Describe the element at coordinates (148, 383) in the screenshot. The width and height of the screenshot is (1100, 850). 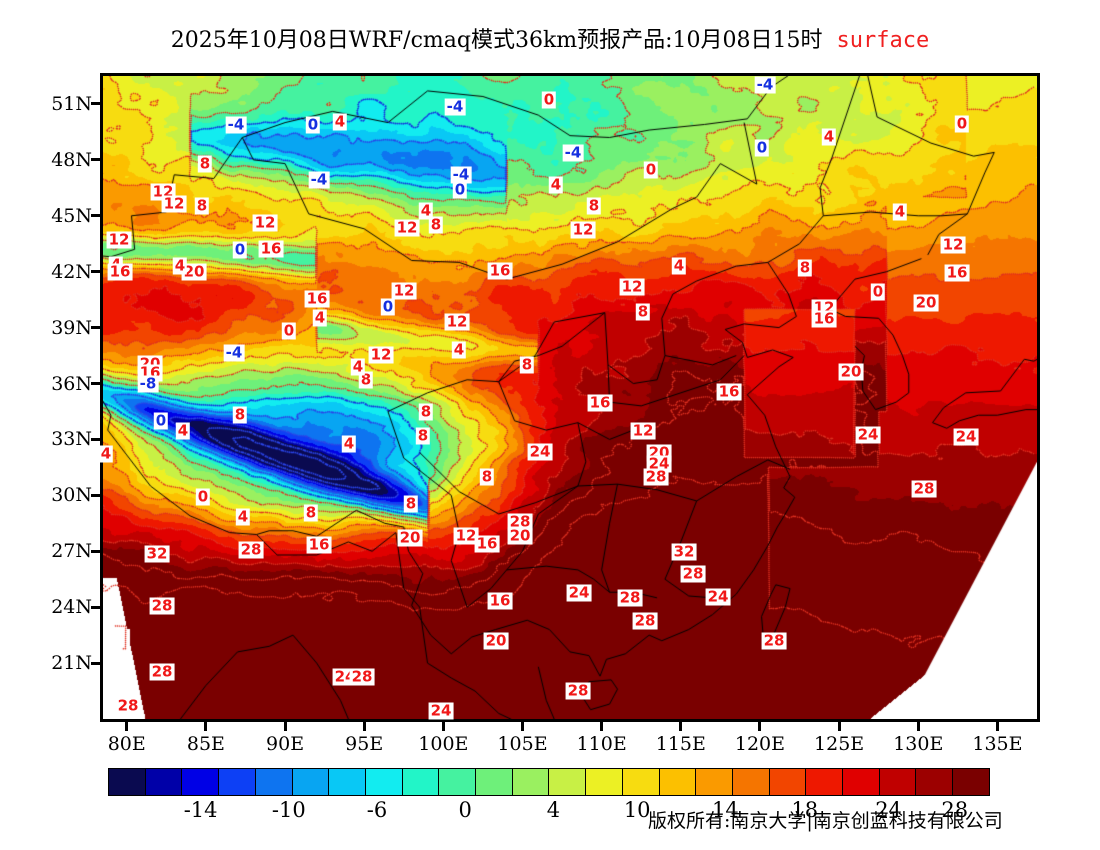
I see `contour-label: -8` at that location.